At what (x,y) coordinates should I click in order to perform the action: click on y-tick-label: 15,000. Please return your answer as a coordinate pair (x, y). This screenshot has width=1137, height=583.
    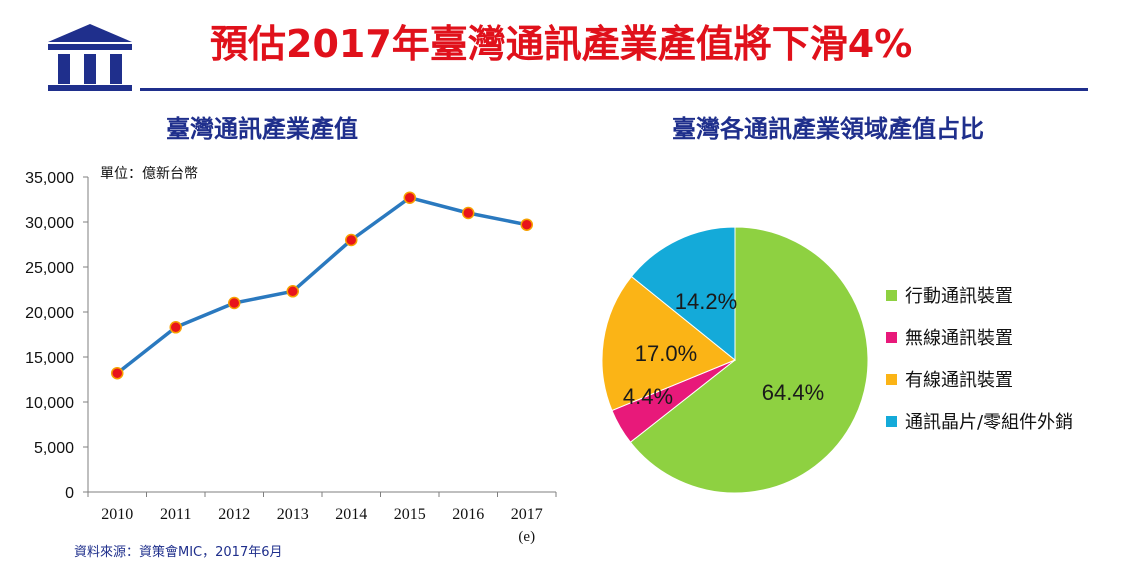
    Looking at the image, I should click on (49, 358).